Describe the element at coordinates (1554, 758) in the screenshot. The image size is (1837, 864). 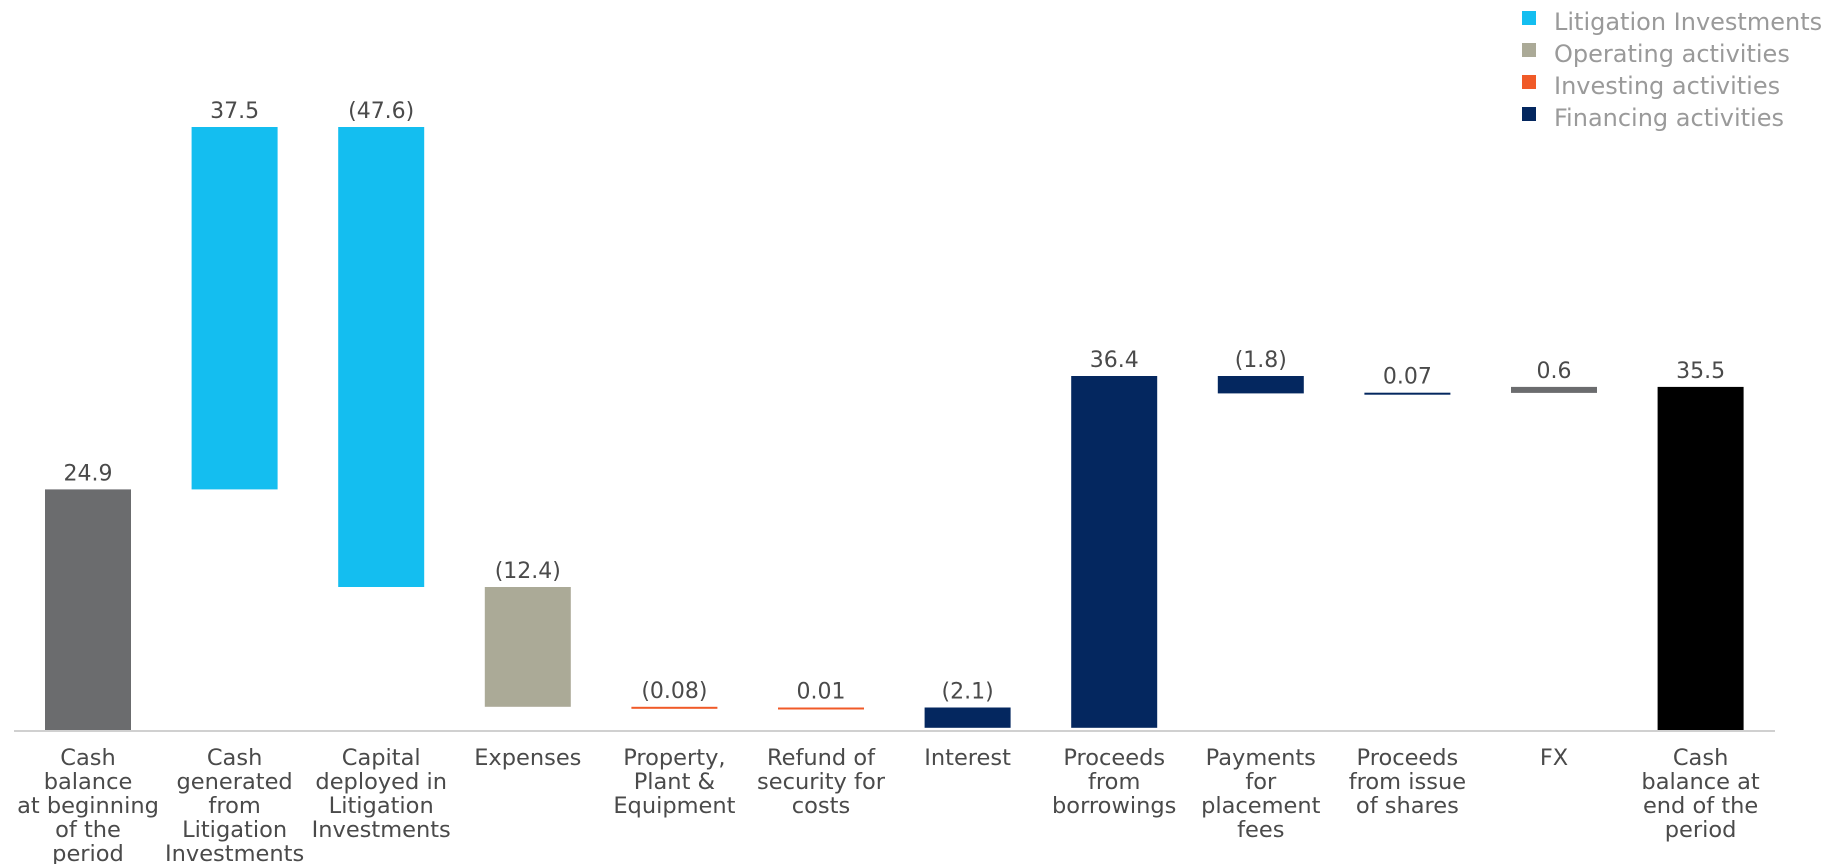
I see `category-label-11: FX` at that location.